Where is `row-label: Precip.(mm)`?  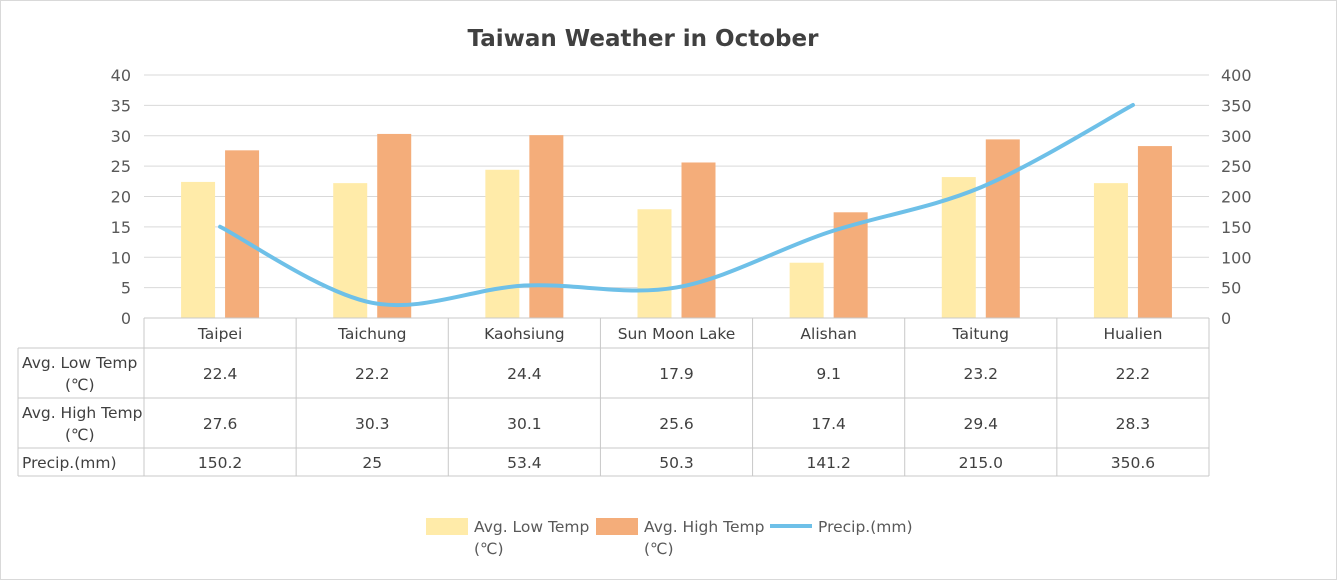 row-label: Precip.(mm) is located at coordinates (69, 463).